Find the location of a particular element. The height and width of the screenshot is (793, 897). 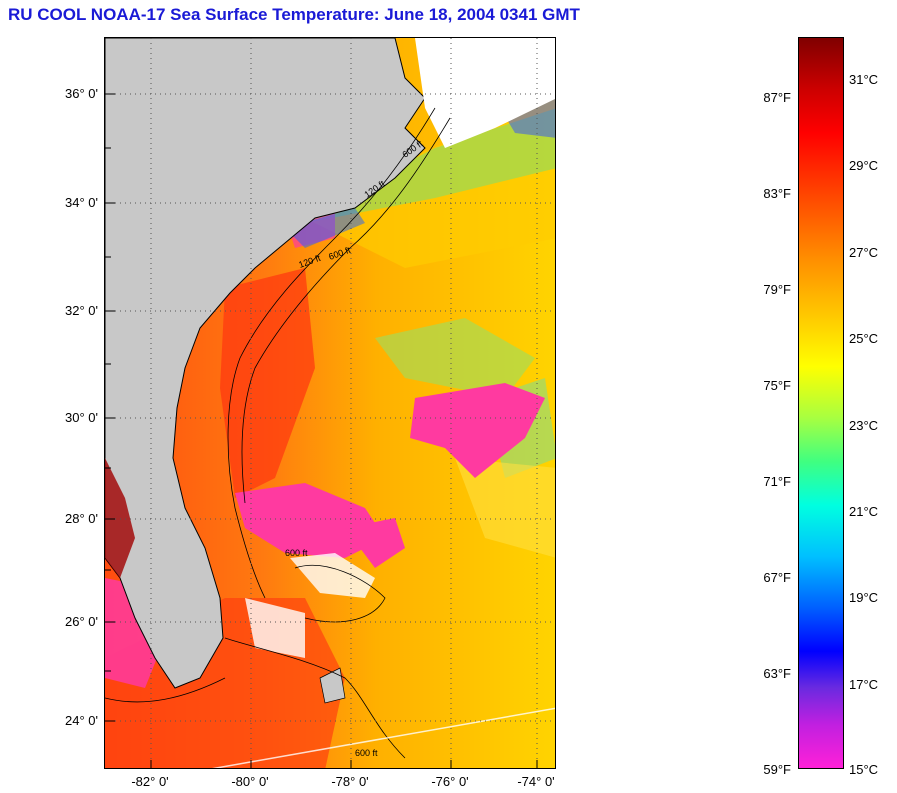

lat-label-28: 28° 0' is located at coordinates (81, 518).